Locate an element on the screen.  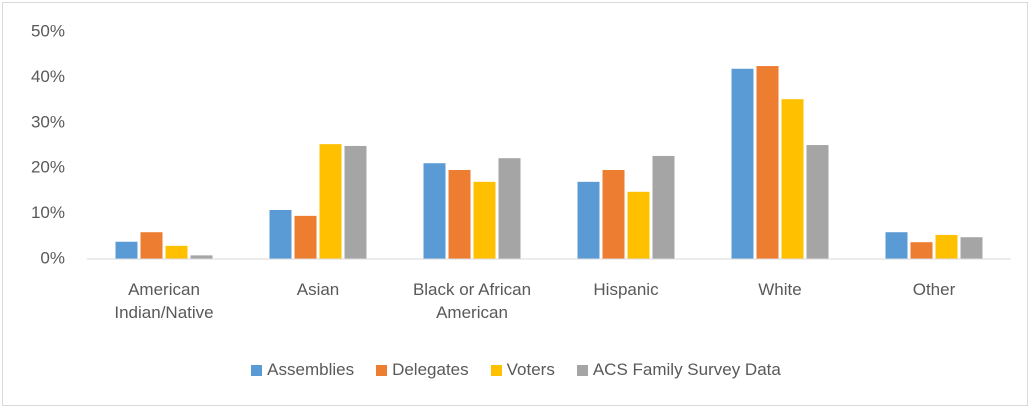
legend-item: ACS Family Survey Data is located at coordinates (678, 370).